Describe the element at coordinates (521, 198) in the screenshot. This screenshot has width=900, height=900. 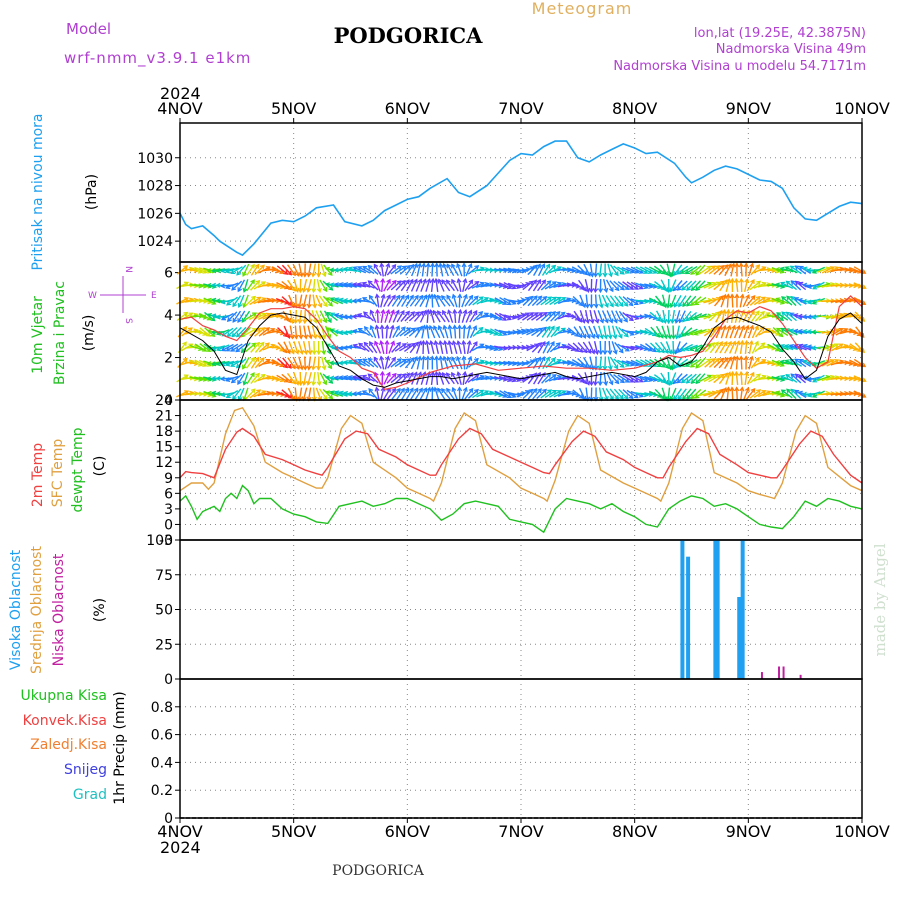
I see `pressure-series-pressure` at that location.